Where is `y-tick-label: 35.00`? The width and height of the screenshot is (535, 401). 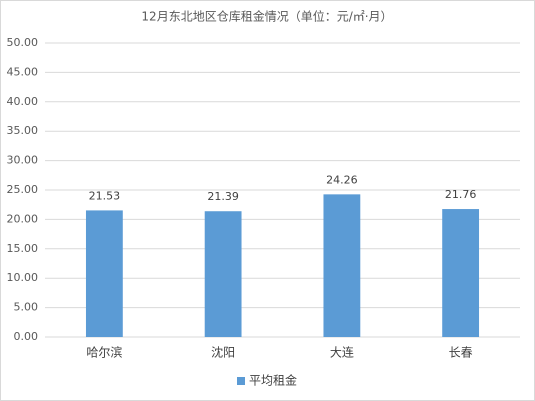
y-tick-label: 35.00 is located at coordinates (23, 130).